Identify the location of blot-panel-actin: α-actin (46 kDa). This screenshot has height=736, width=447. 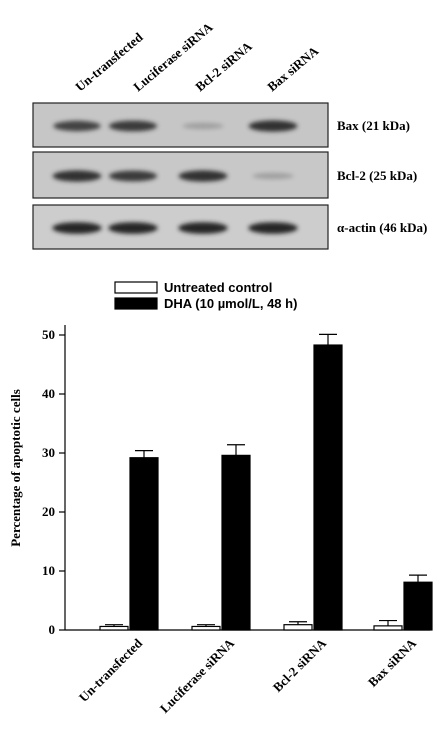
(229, 227).